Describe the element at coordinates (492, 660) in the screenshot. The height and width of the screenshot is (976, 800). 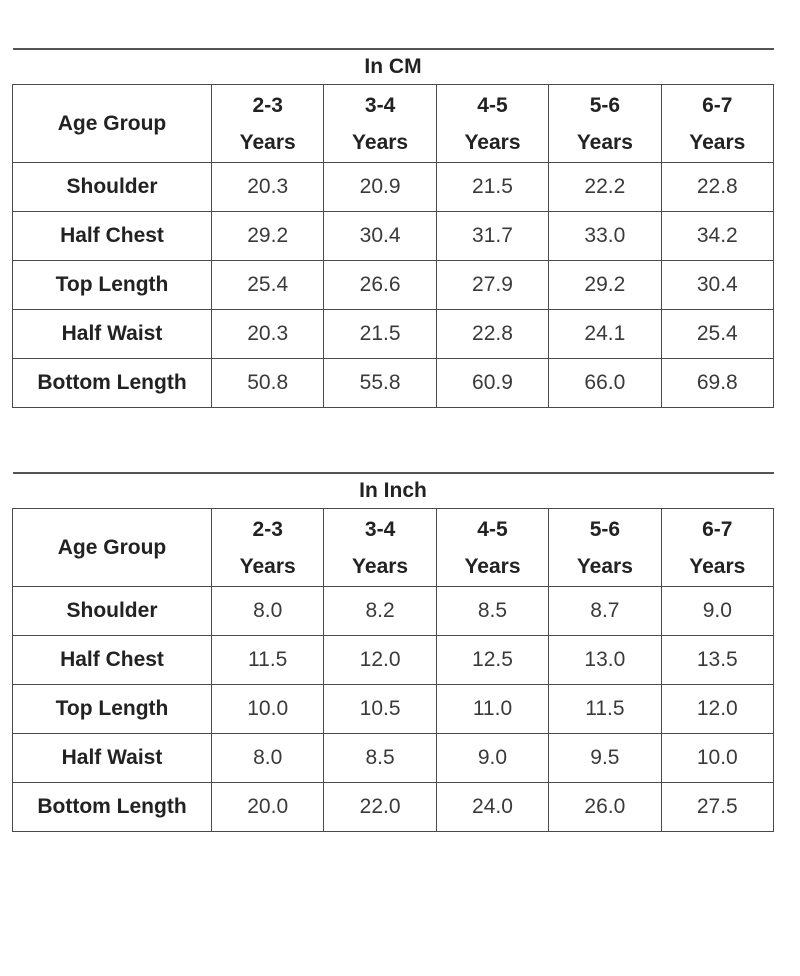
I see `table-cell: 12.5` at that location.